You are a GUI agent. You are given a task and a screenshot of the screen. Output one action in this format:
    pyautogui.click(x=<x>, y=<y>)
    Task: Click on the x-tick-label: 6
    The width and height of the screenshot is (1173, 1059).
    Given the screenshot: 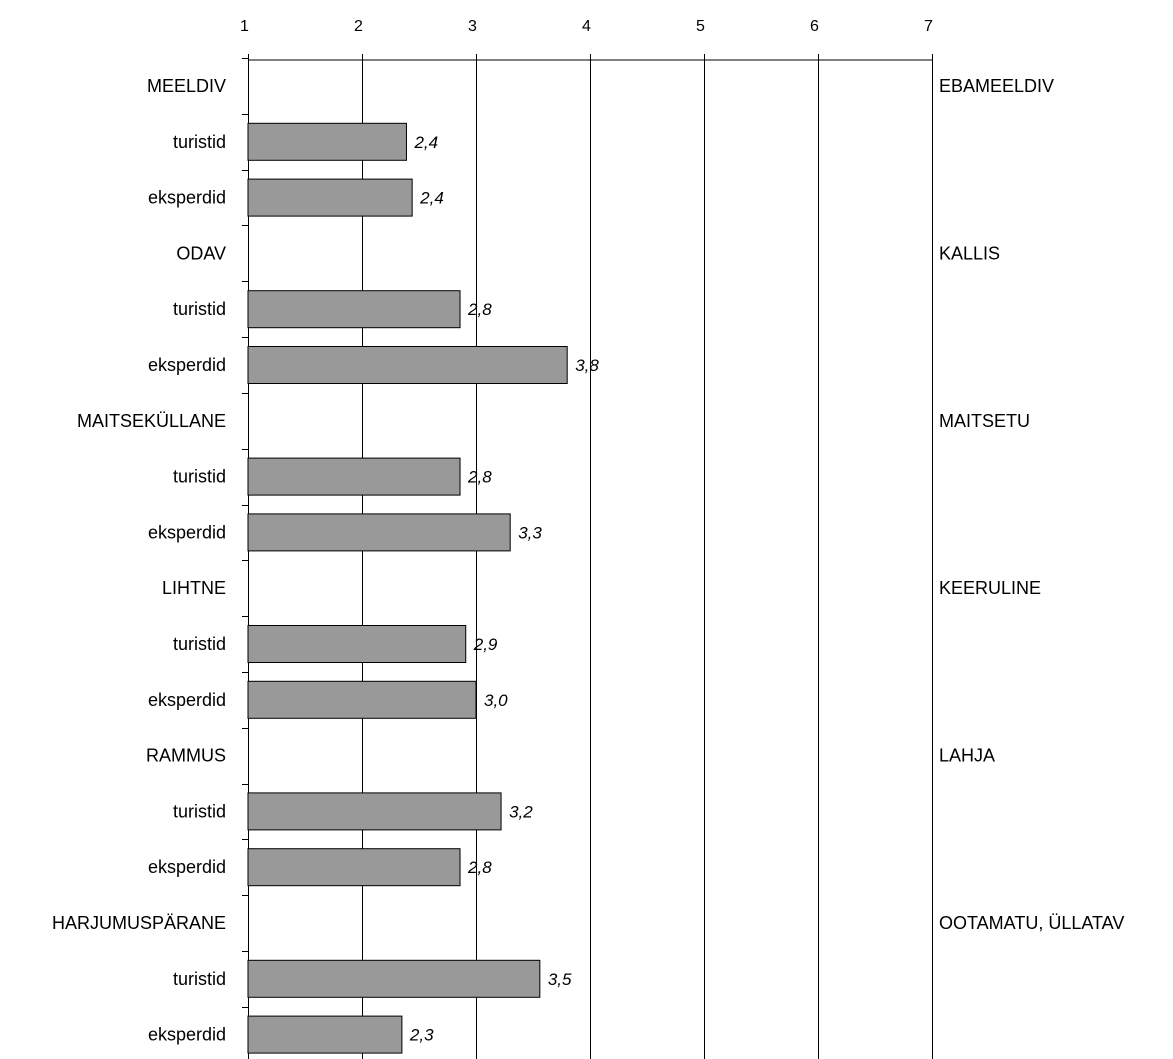 What is the action you would take?
    pyautogui.click(x=814, y=26)
    